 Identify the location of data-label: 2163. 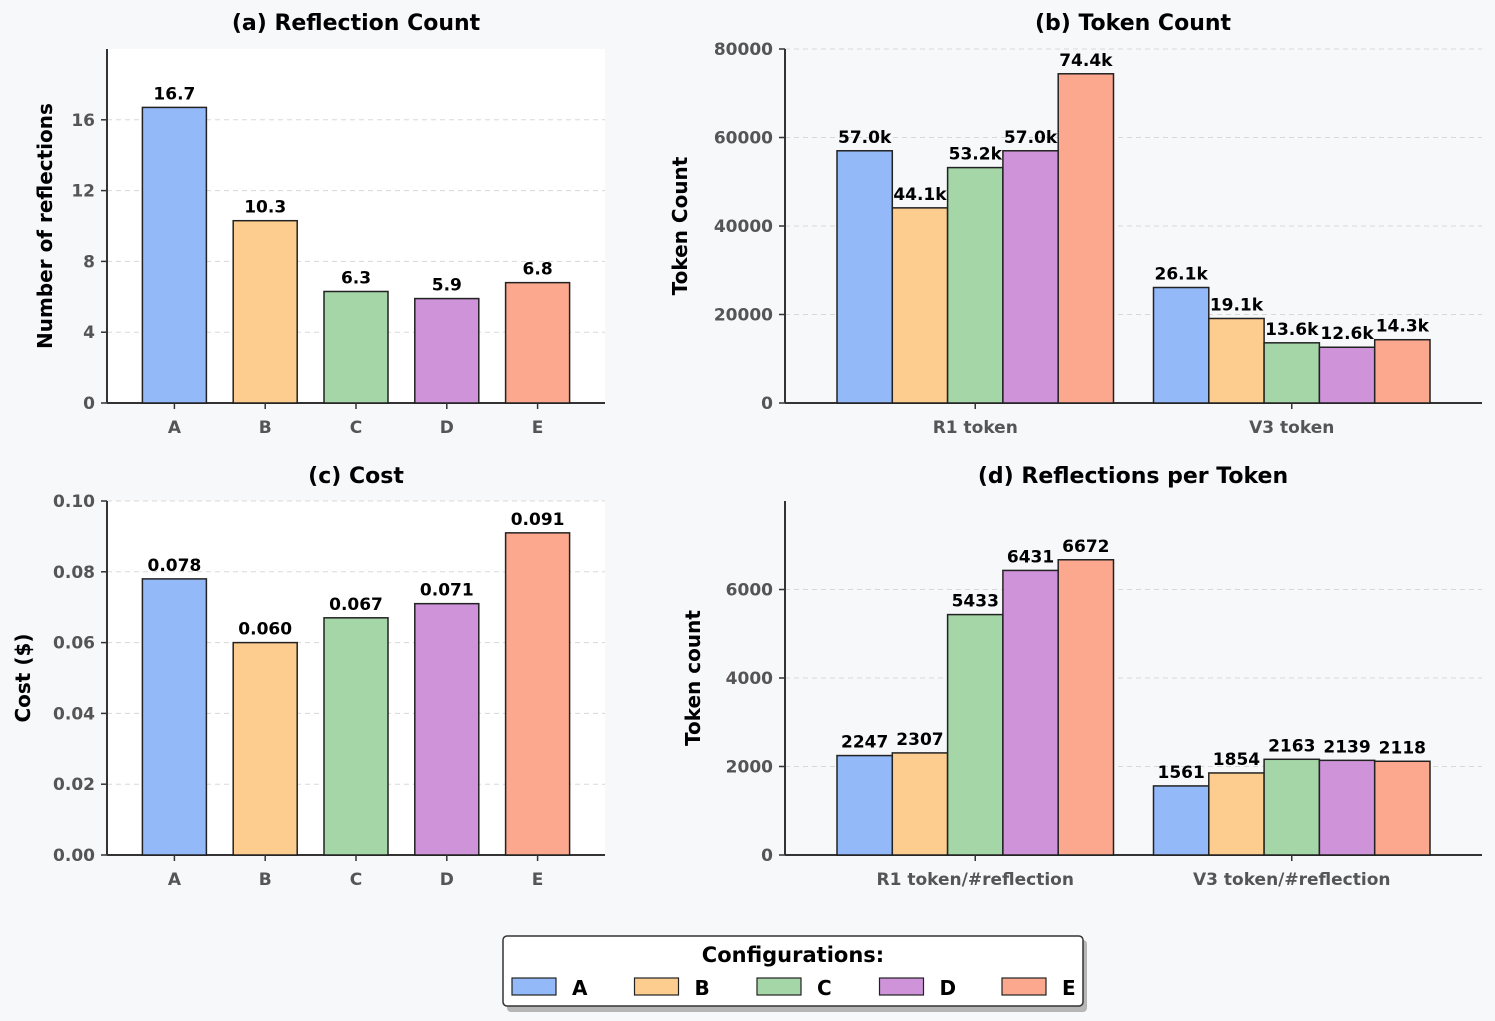
(1291, 746).